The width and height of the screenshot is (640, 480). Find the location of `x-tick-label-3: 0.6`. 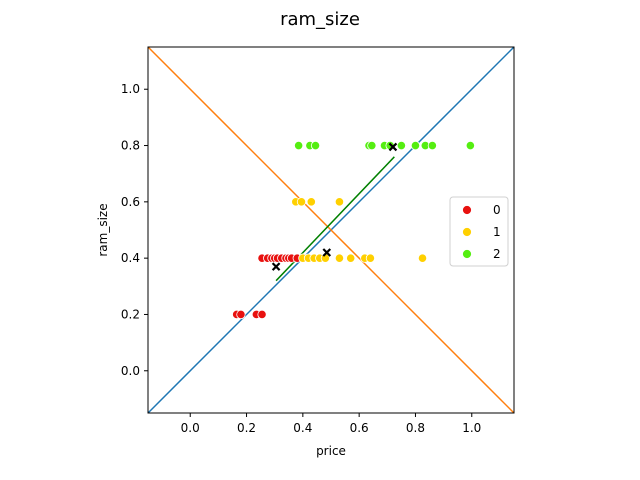

x-tick-label-3: 0.6 is located at coordinates (359, 428).